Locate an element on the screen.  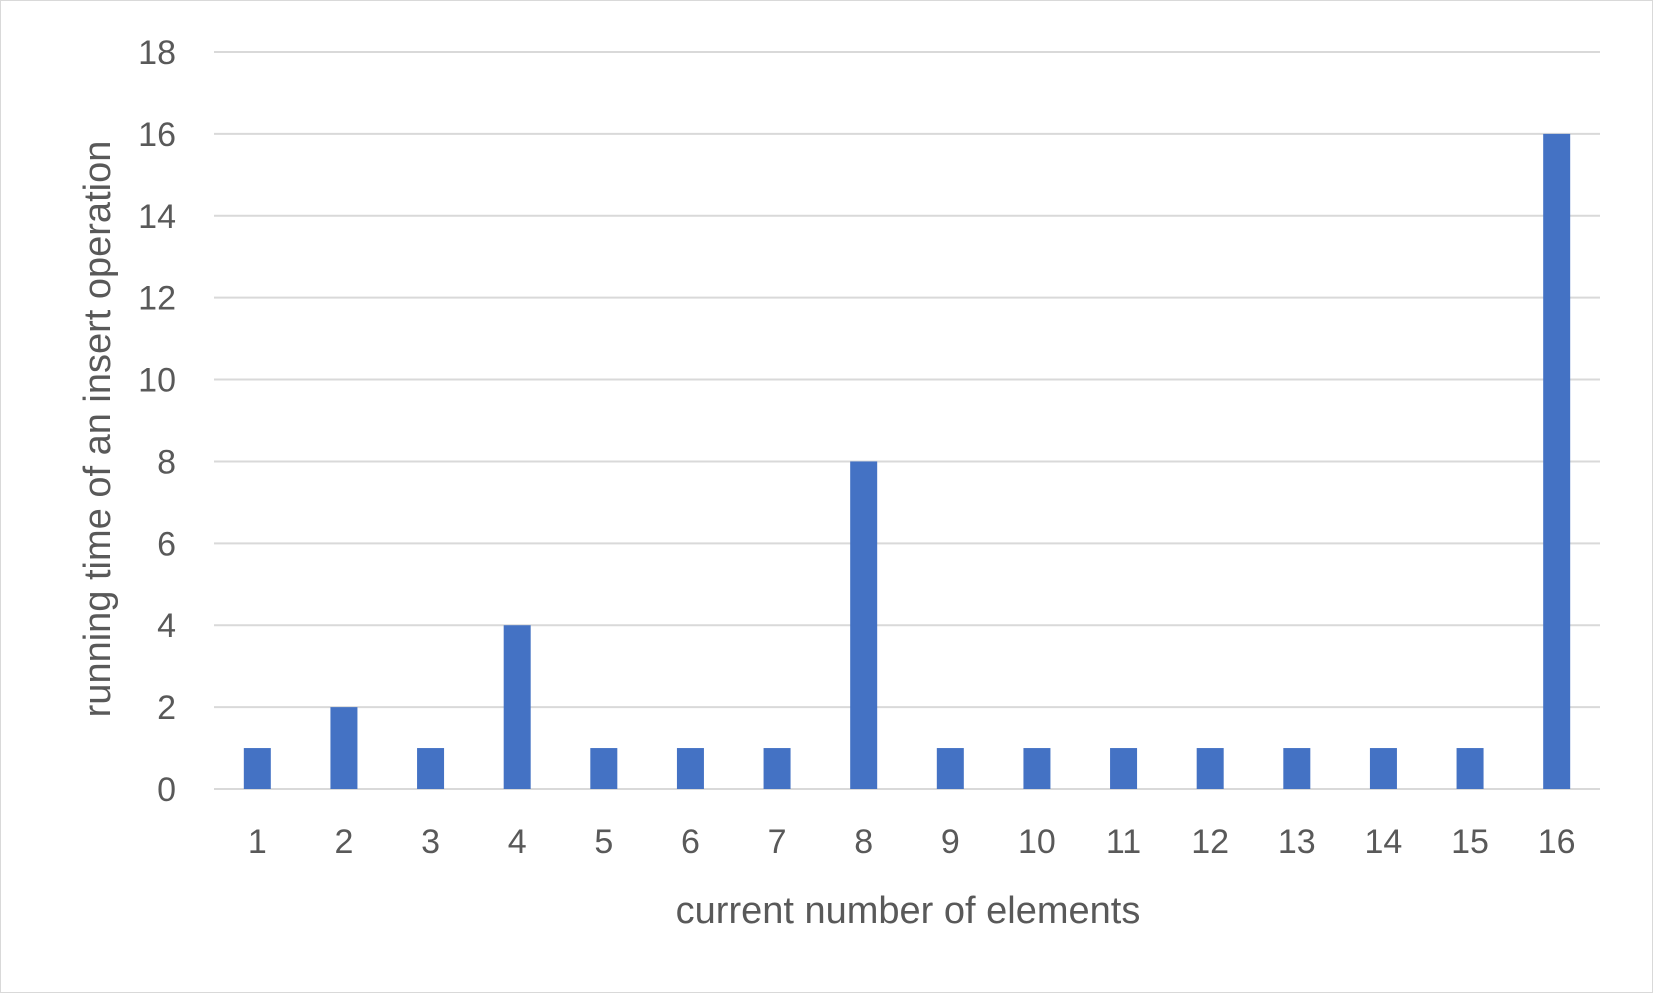
y-tick-labels: 0 2 4 6 8 10 12 14 16 18 is located at coordinates (157, 421).